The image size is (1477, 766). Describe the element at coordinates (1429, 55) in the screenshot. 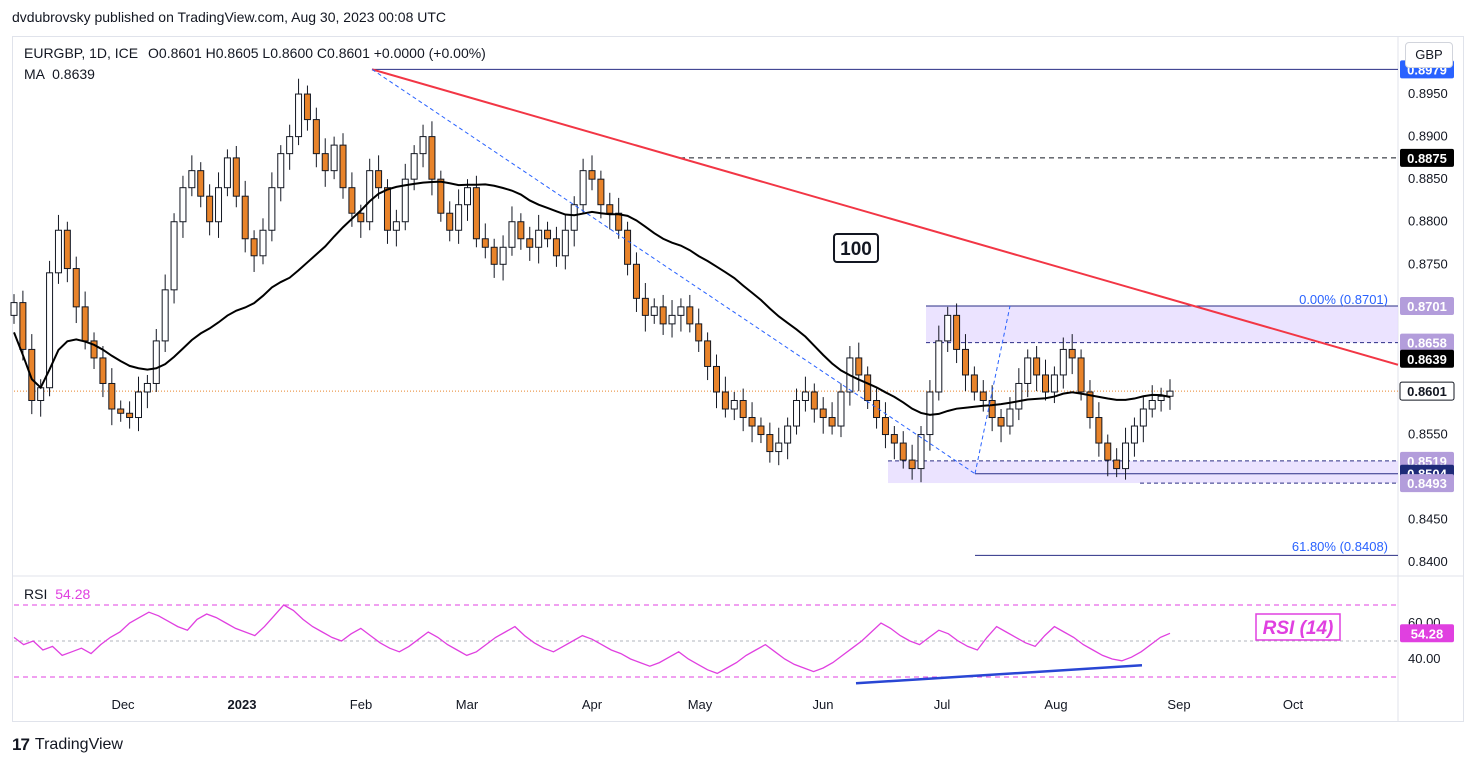

I see `currency-button: GBP` at that location.